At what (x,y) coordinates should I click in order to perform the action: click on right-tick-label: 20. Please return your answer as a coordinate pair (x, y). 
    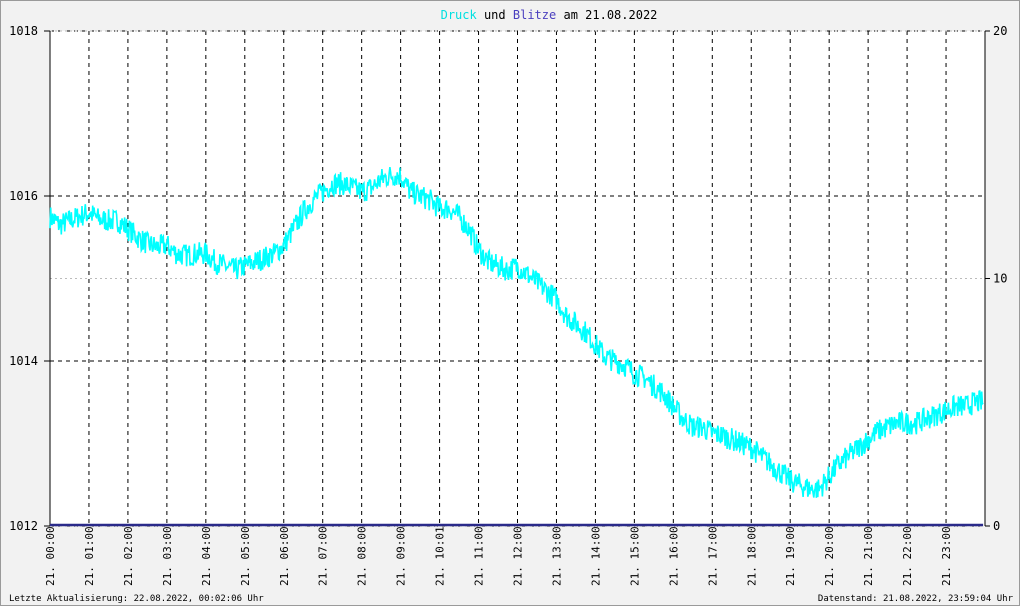
    Looking at the image, I should click on (1000, 31).